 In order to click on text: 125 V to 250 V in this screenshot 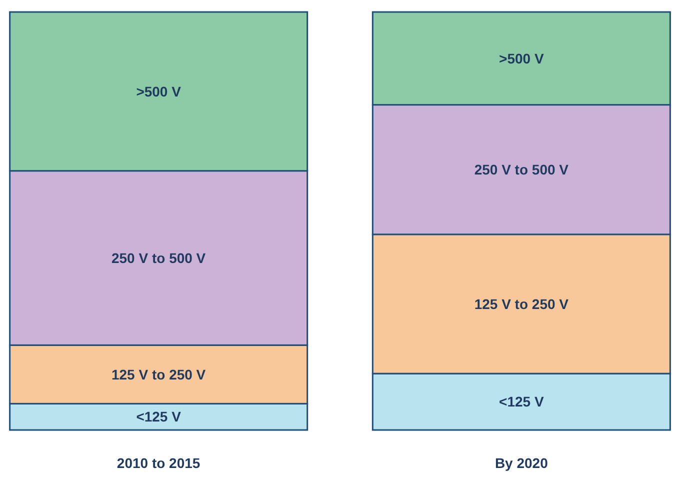, I will do `click(521, 304)`.